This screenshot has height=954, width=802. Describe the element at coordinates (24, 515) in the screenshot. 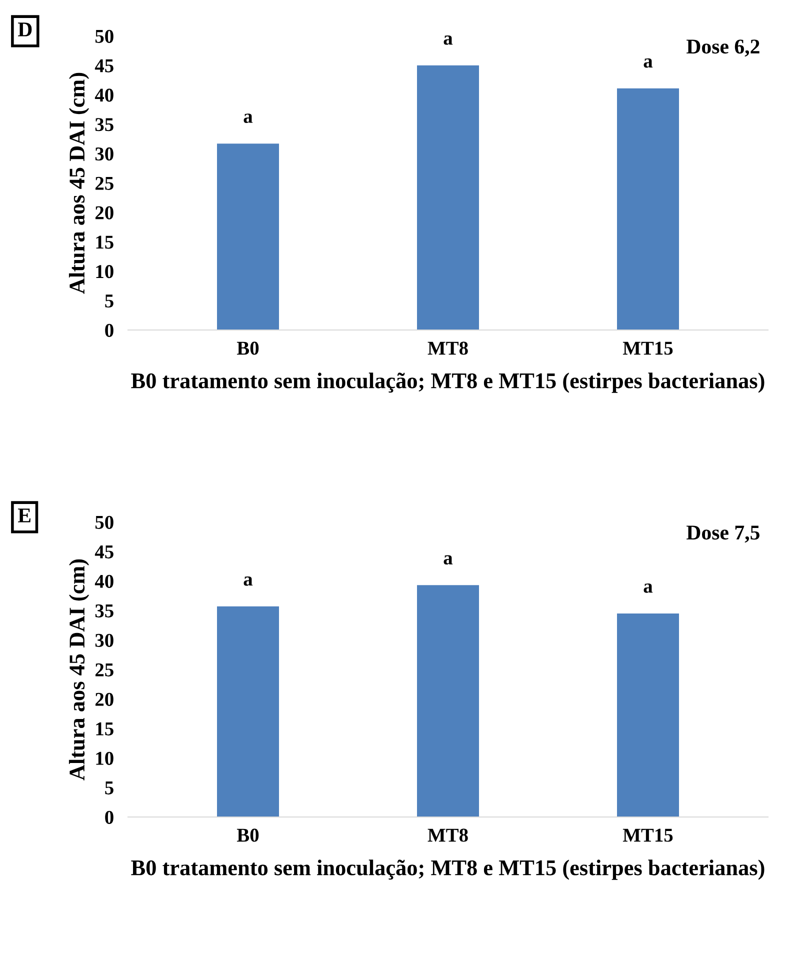

I see `text: E` at that location.